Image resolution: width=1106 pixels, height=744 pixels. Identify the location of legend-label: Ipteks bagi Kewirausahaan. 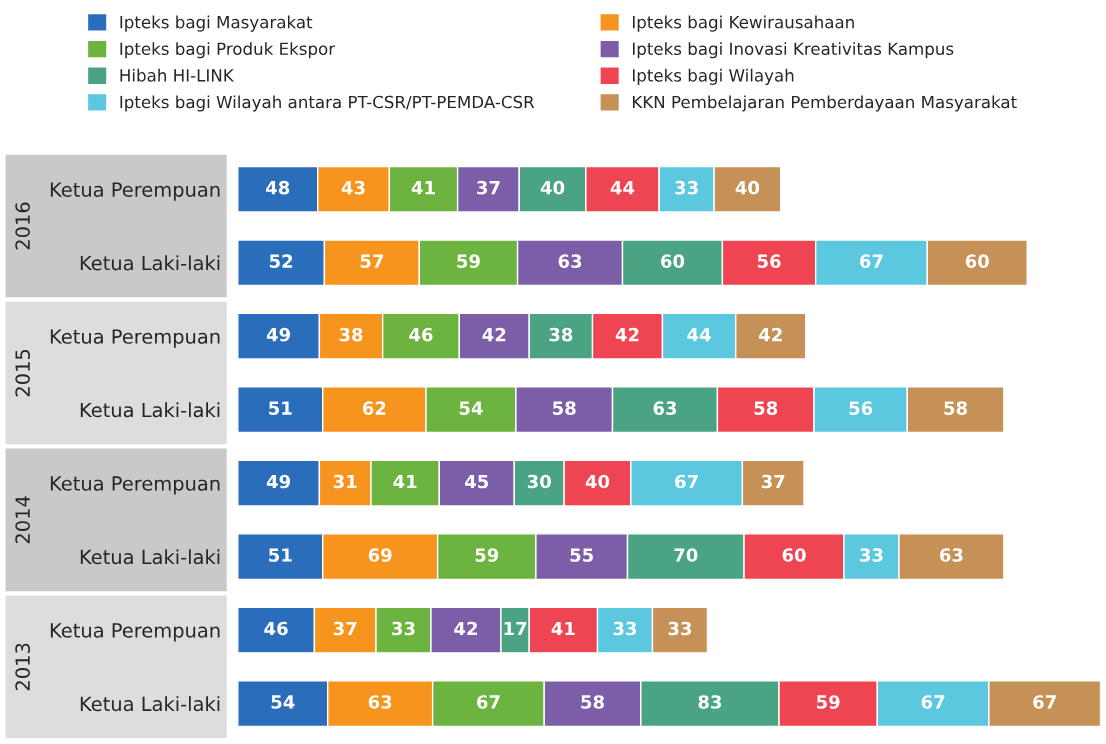
(743, 23).